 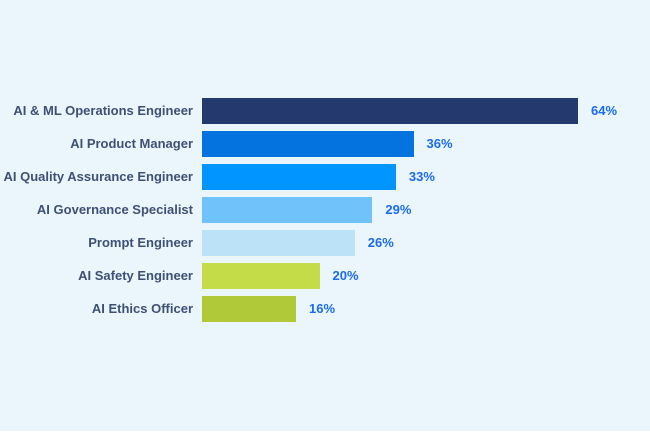 What do you see at coordinates (135, 275) in the screenshot?
I see `category-label: AI Safety Engineer` at bounding box center [135, 275].